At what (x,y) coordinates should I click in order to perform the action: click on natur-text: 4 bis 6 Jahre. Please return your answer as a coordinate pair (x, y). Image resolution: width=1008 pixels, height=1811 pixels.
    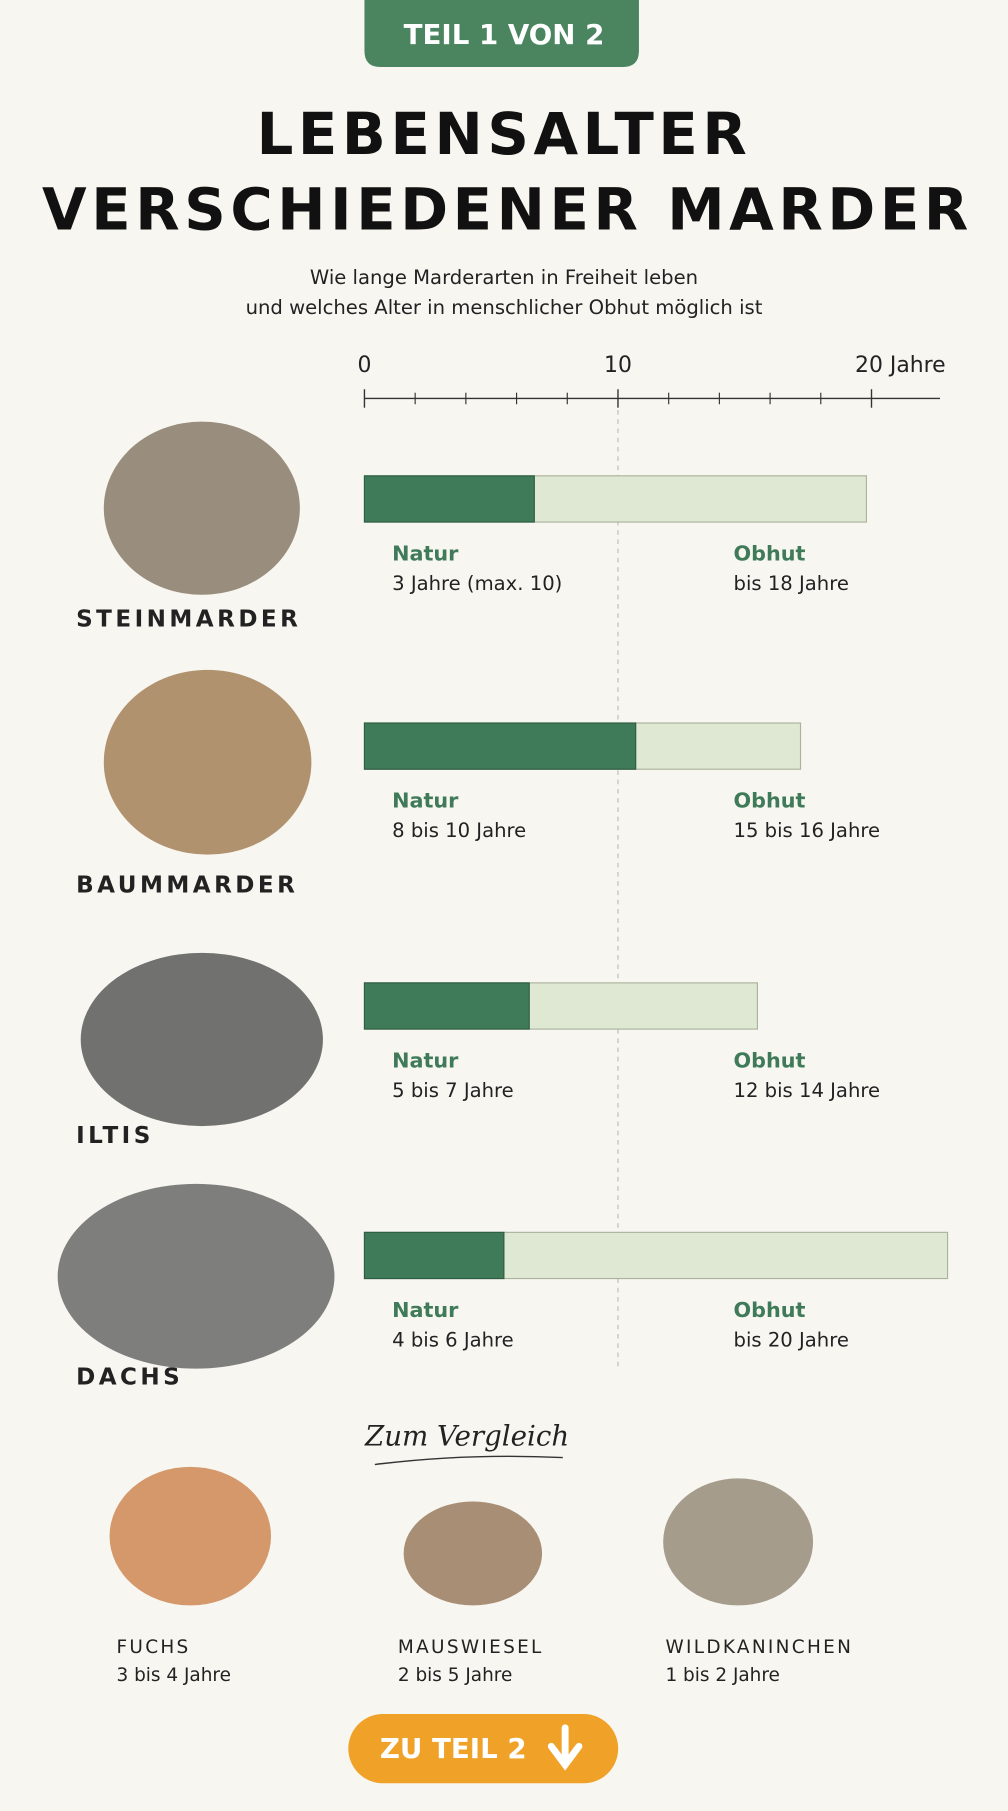
    Looking at the image, I should click on (453, 1339).